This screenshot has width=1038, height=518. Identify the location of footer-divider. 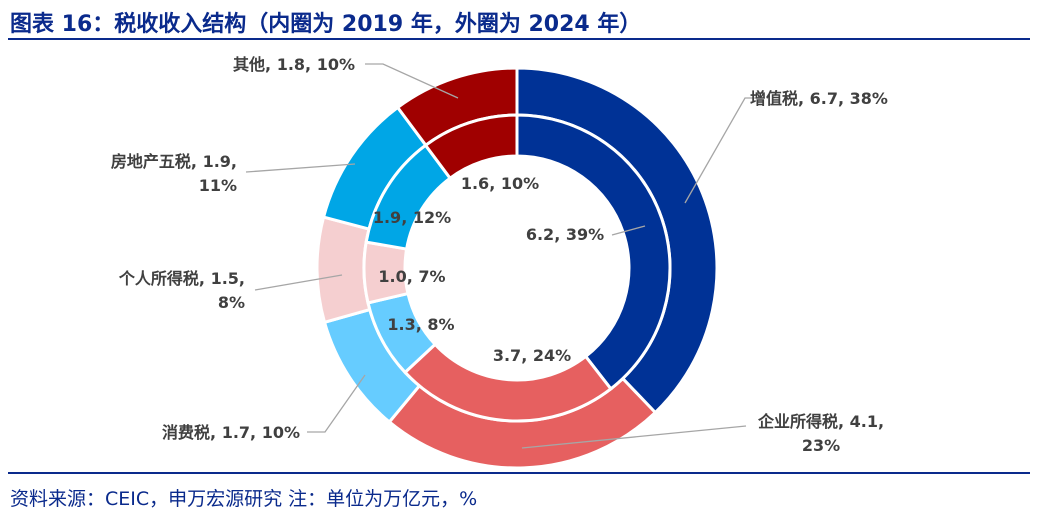
(519, 473).